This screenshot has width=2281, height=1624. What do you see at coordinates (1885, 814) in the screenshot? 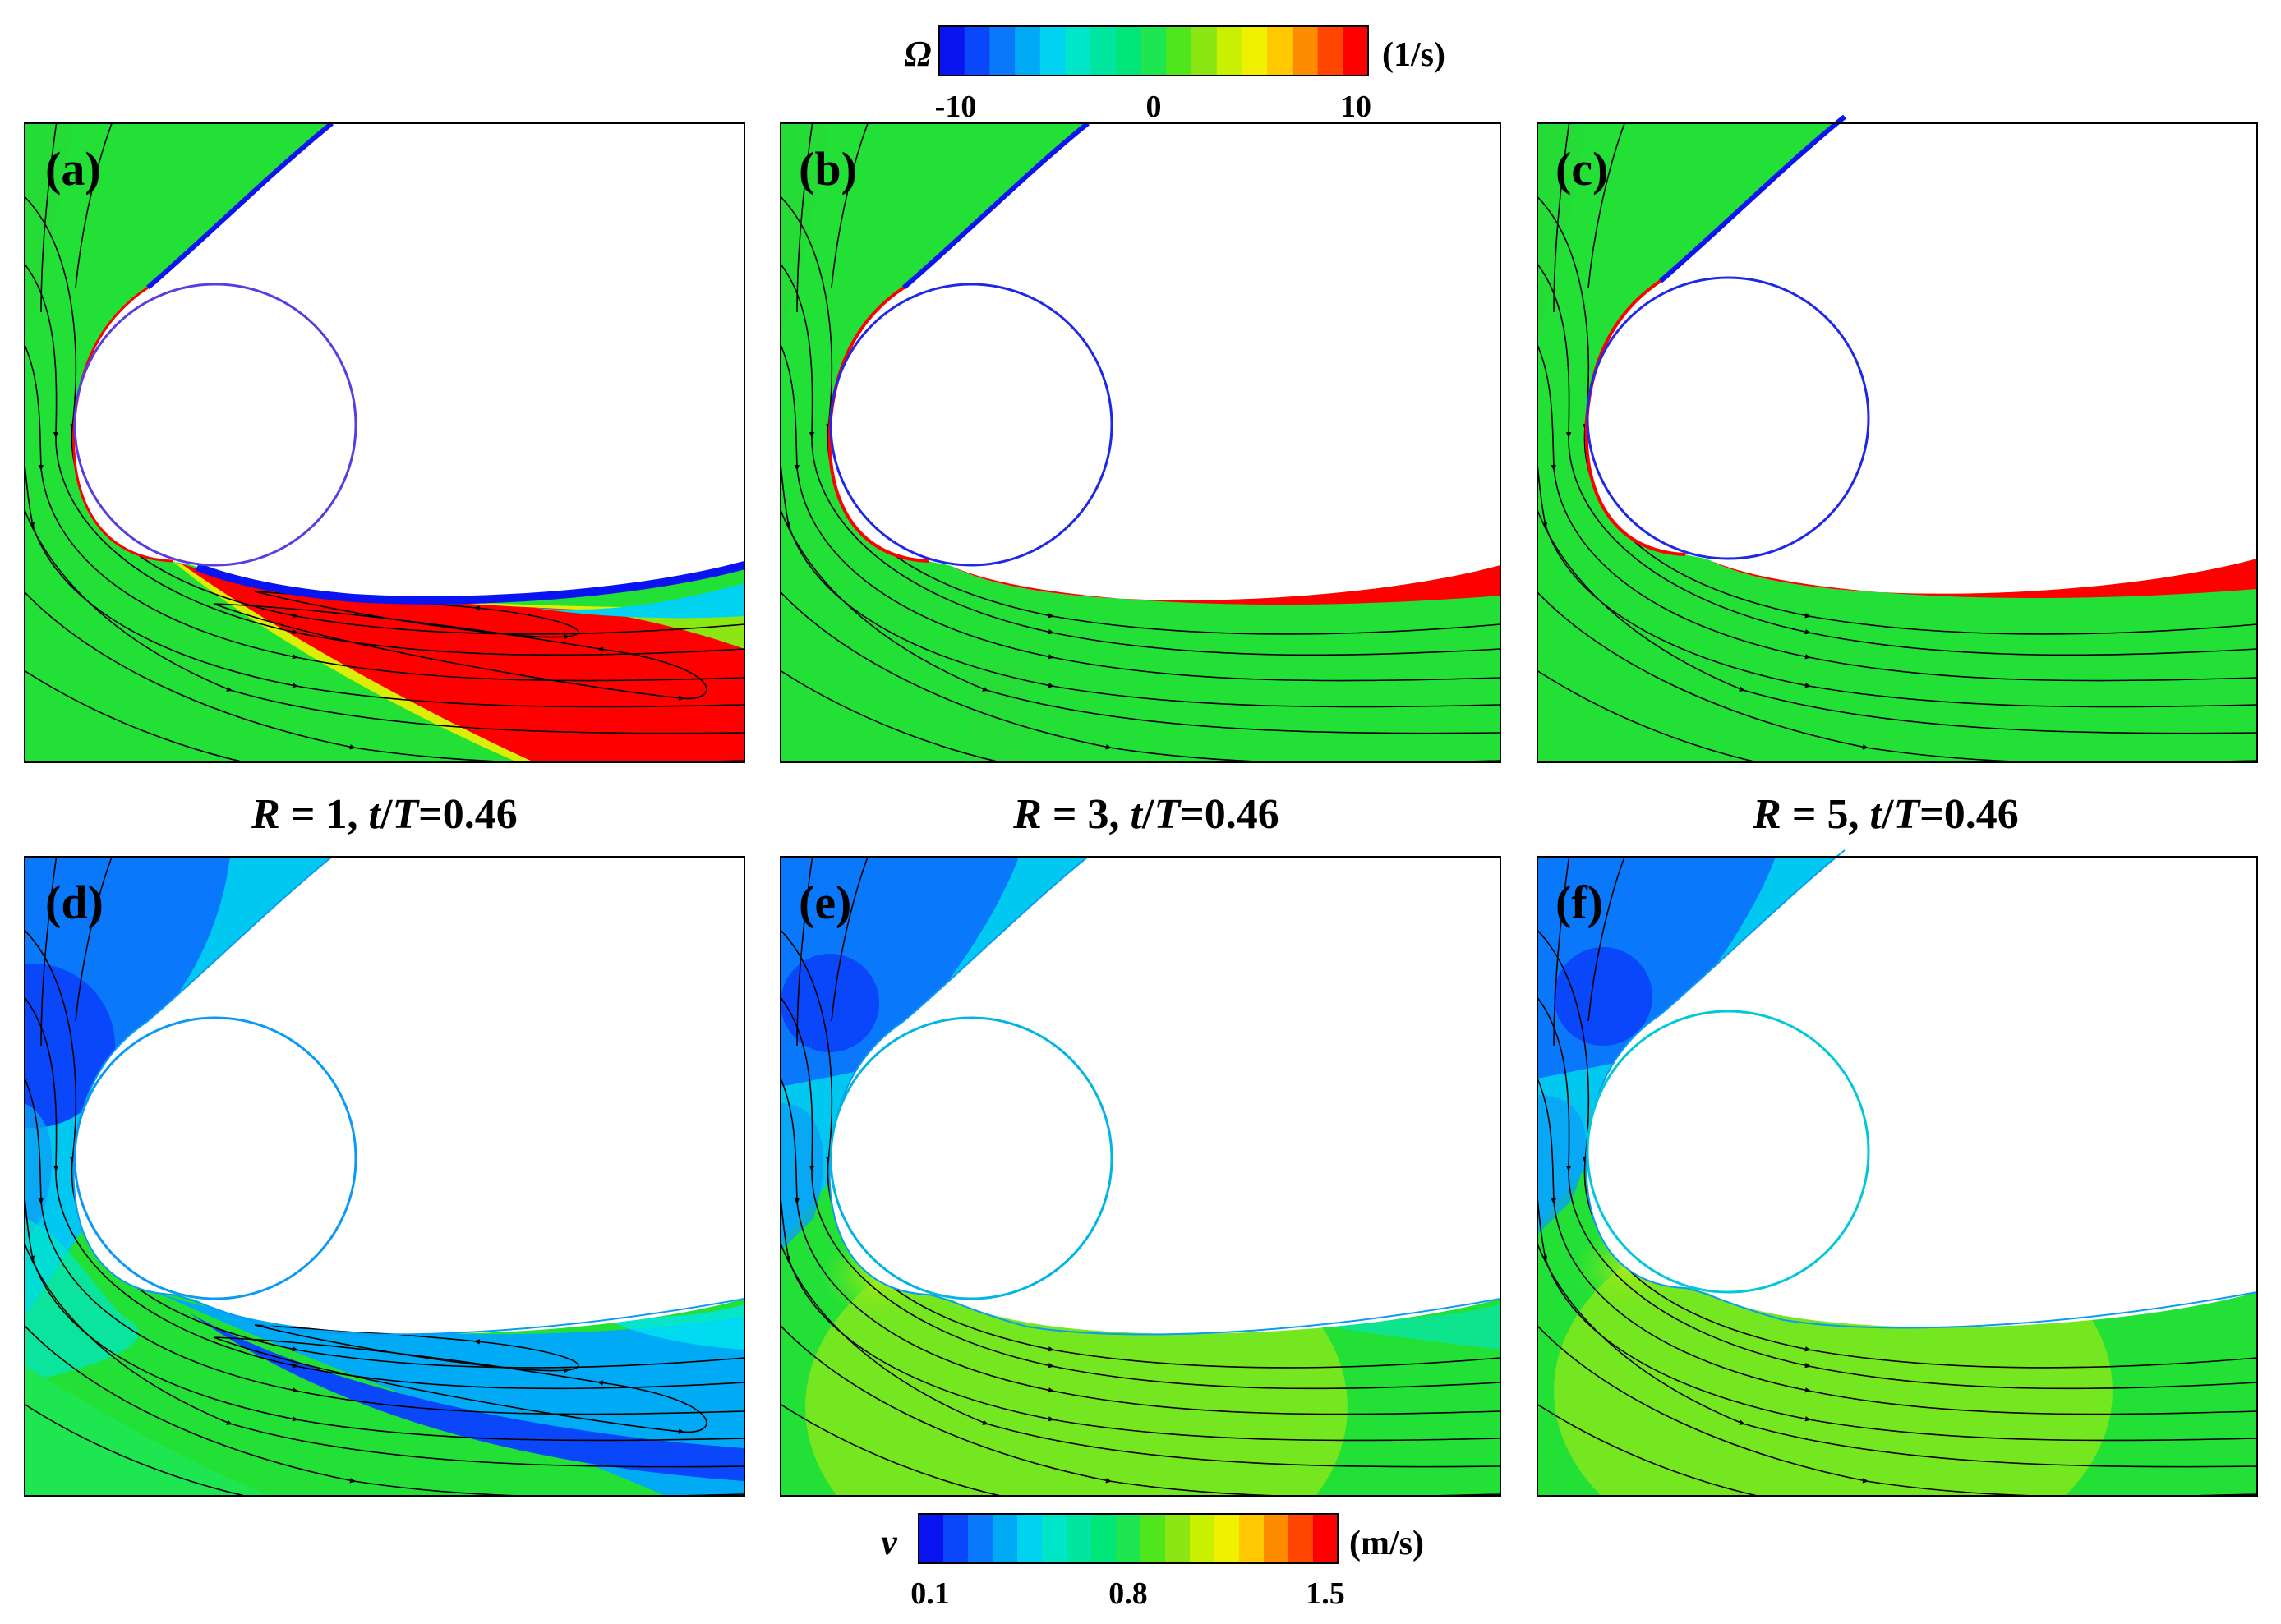
I see `caption-r5: R = 5, t/T=0.46` at bounding box center [1885, 814].